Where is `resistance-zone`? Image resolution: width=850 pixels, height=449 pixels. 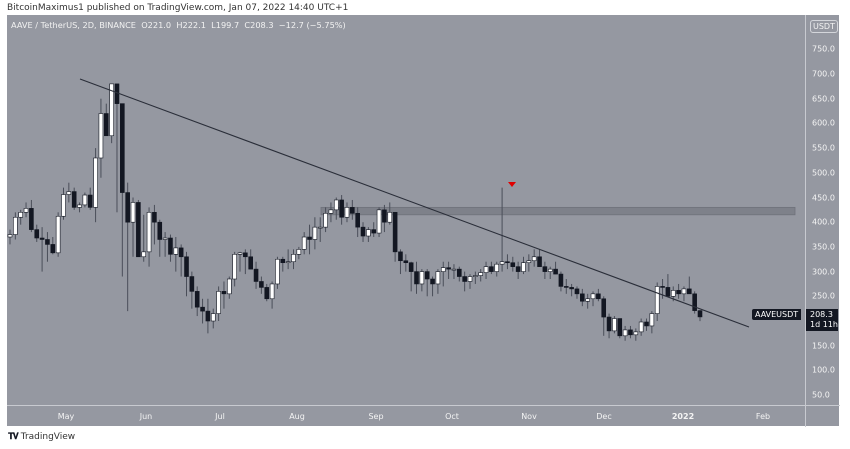 resistance-zone is located at coordinates (558, 211).